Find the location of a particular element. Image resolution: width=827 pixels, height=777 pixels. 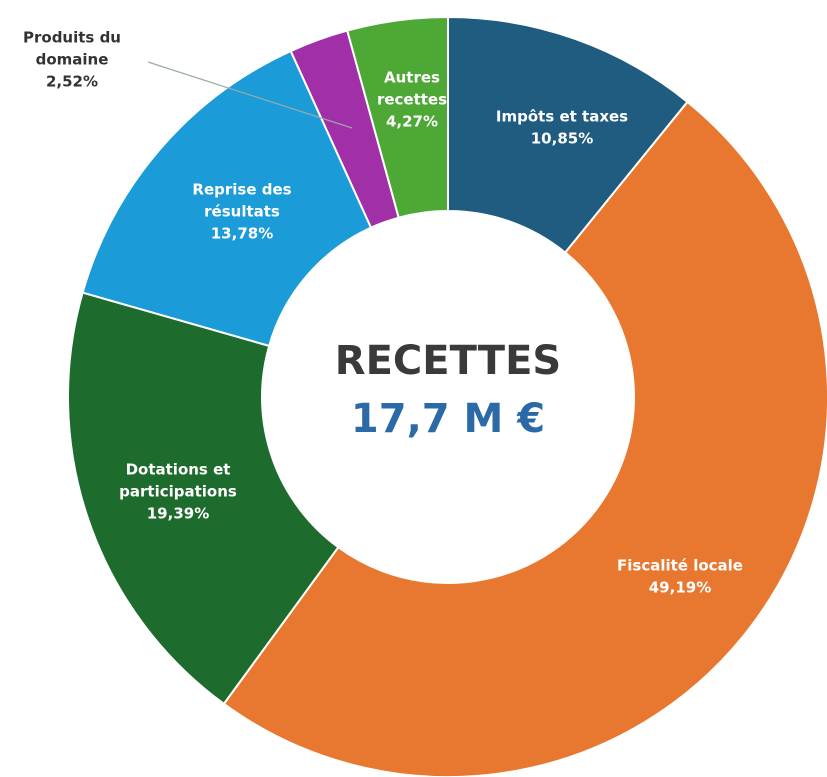

value-label: 4,27% is located at coordinates (412, 120).